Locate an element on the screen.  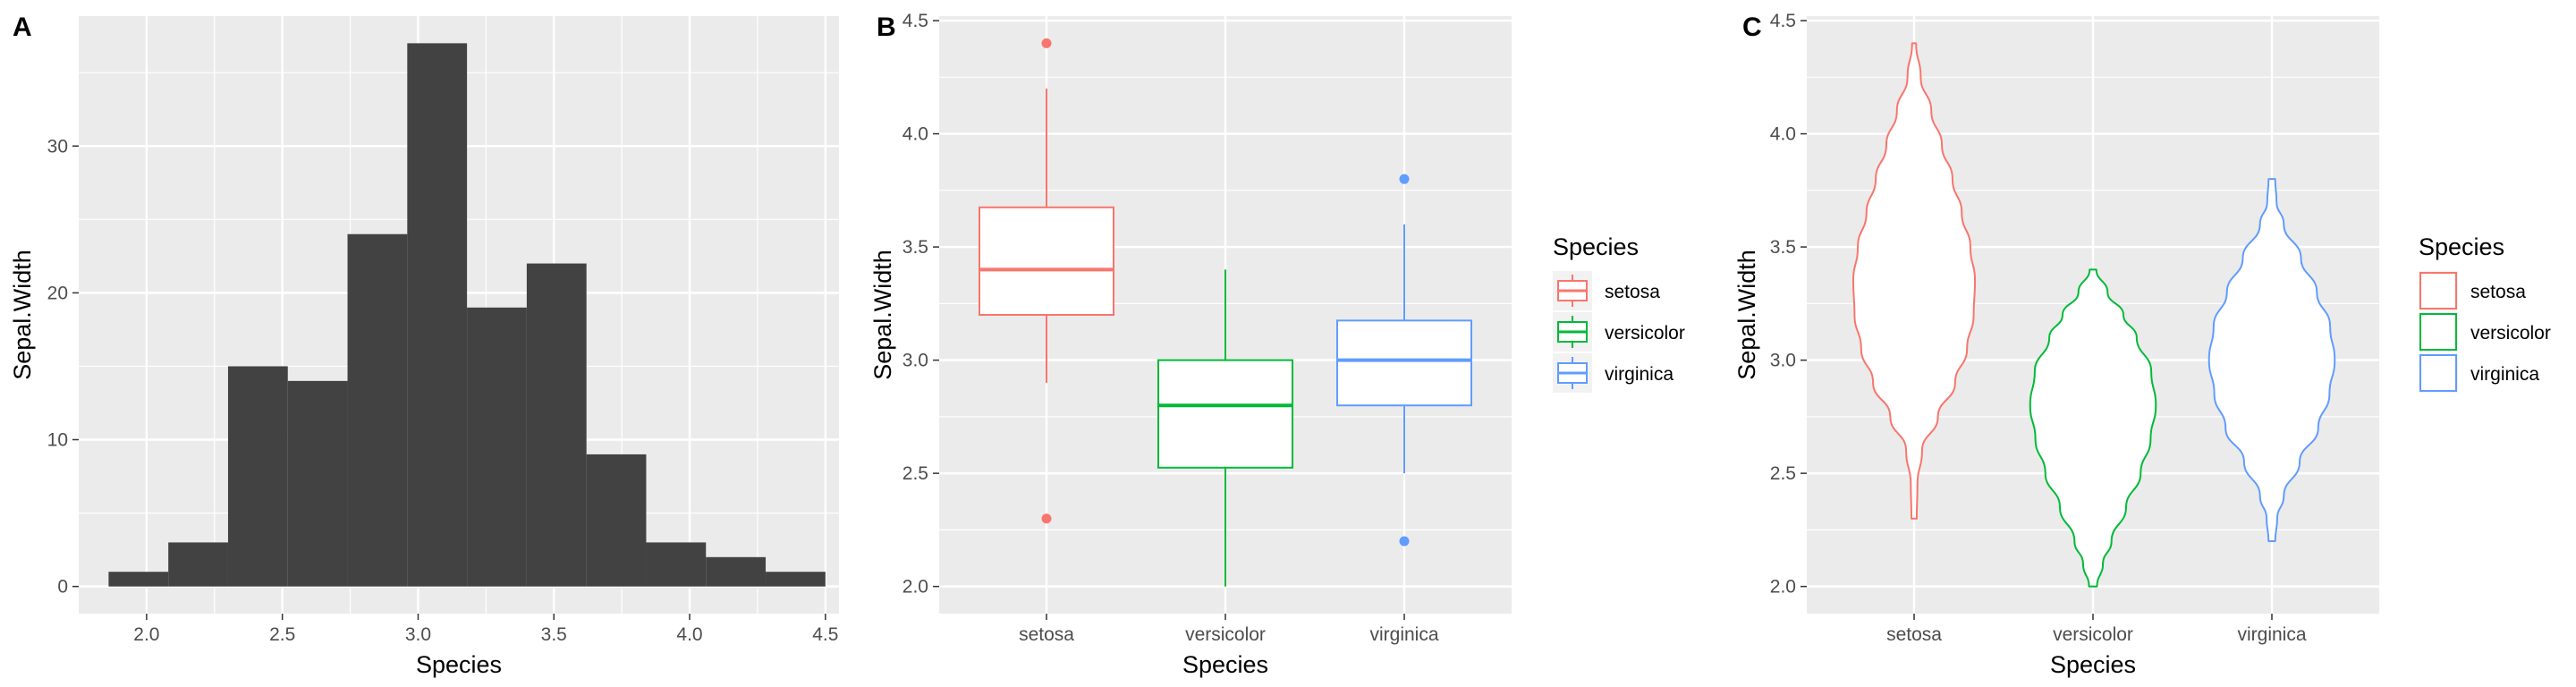
panel-letter-b: B is located at coordinates (886, 27).